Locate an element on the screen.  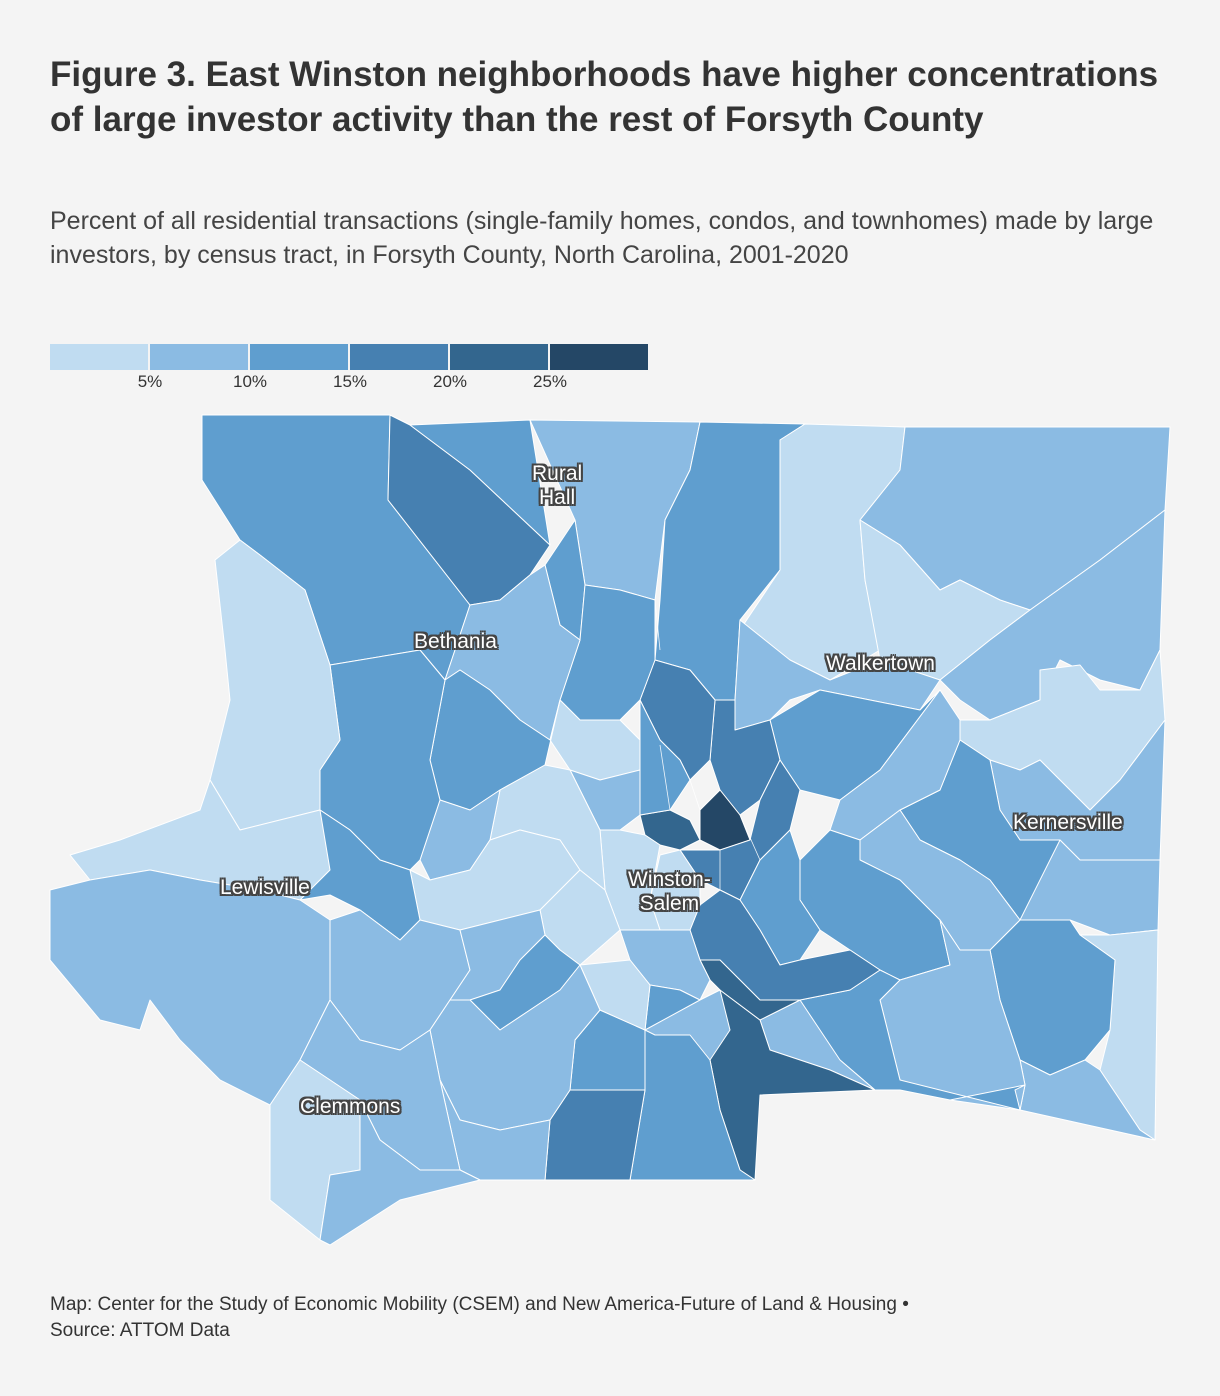
legend-tick-label: 25% is located at coordinates (550, 381).